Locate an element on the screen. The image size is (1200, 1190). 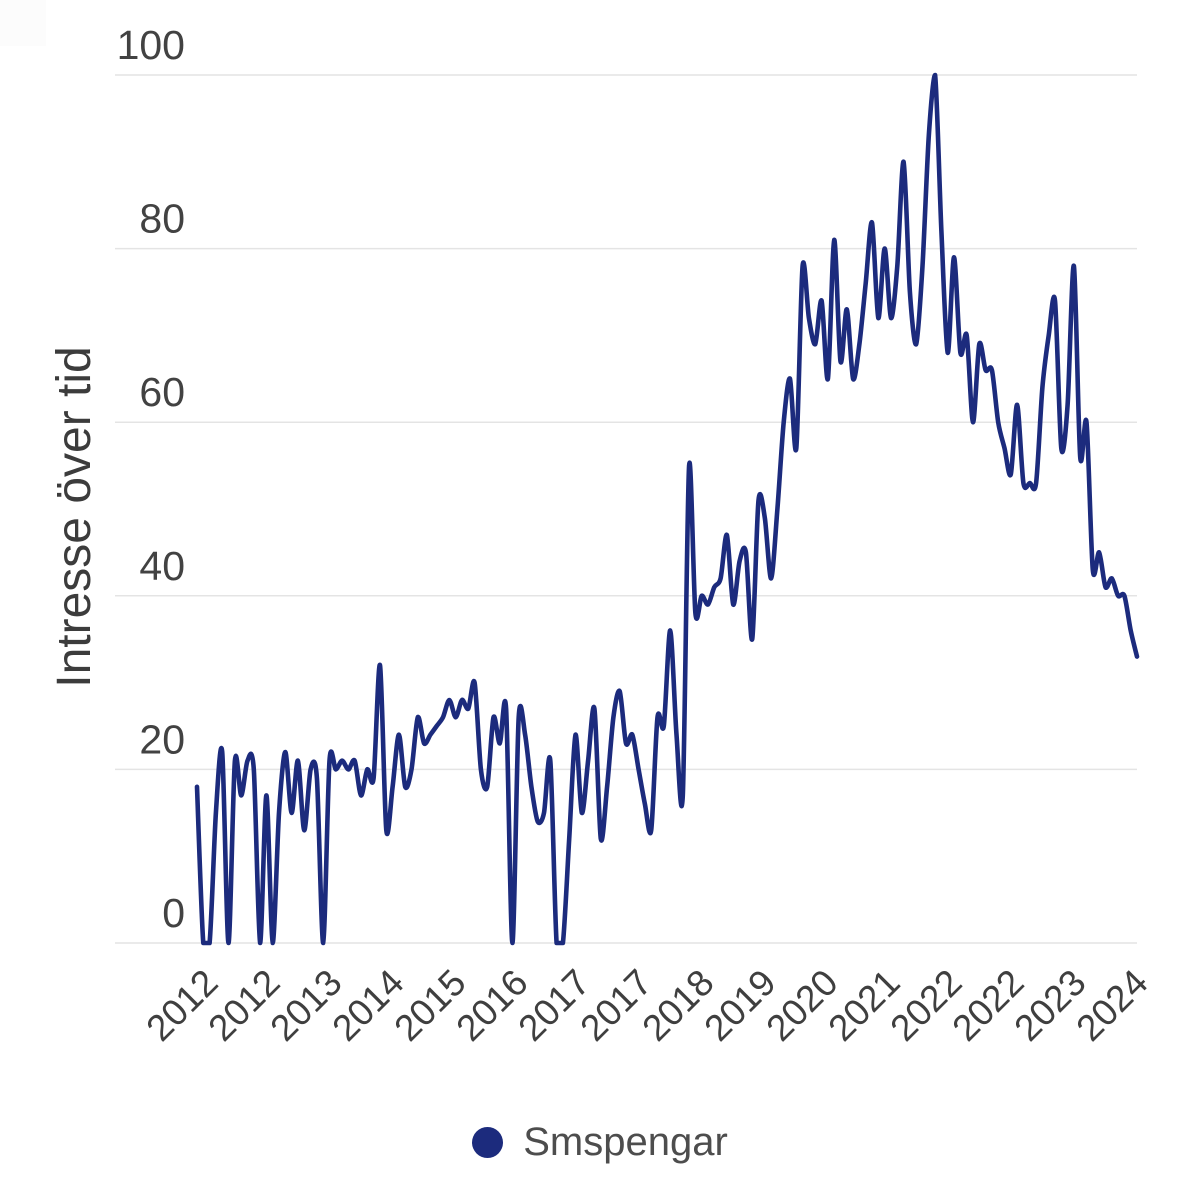
x-tick-label-10: 2020 is located at coordinates (801, 1005).